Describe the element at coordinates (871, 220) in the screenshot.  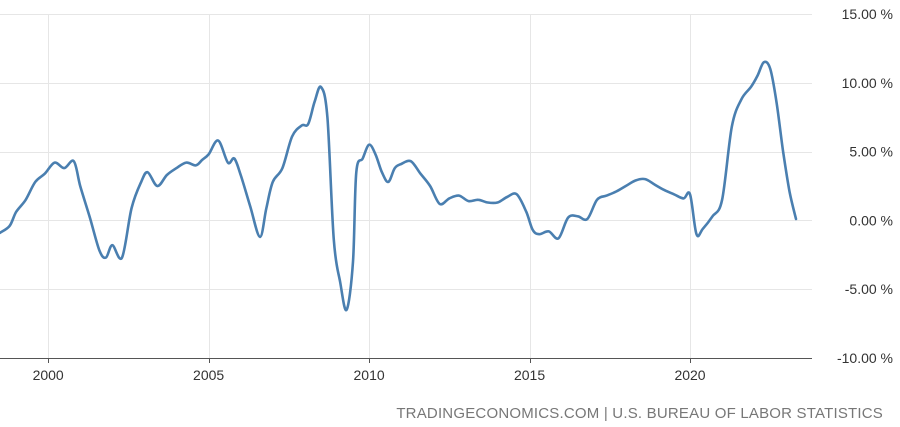
I see `y-tick-label: 0.00 %` at that location.